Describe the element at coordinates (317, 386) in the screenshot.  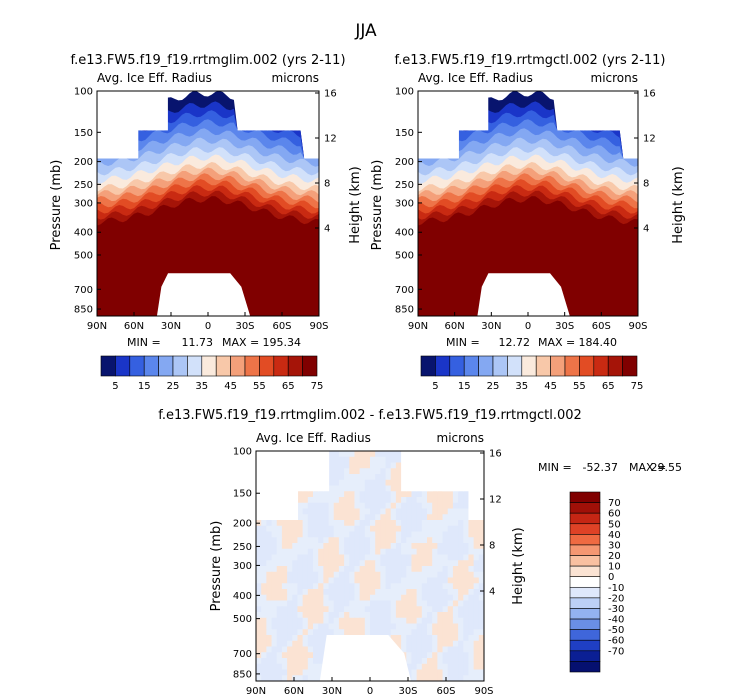
I see `colorbar-label: 75` at that location.